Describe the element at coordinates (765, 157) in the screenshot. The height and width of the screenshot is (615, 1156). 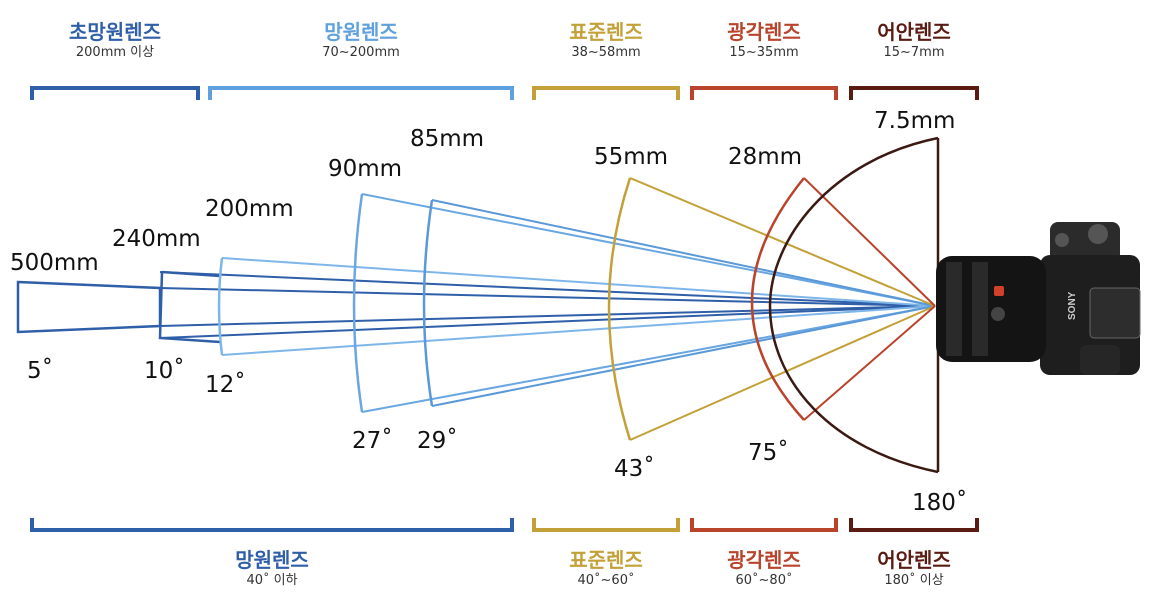
I see `focal-label-28mm: 28mm` at that location.